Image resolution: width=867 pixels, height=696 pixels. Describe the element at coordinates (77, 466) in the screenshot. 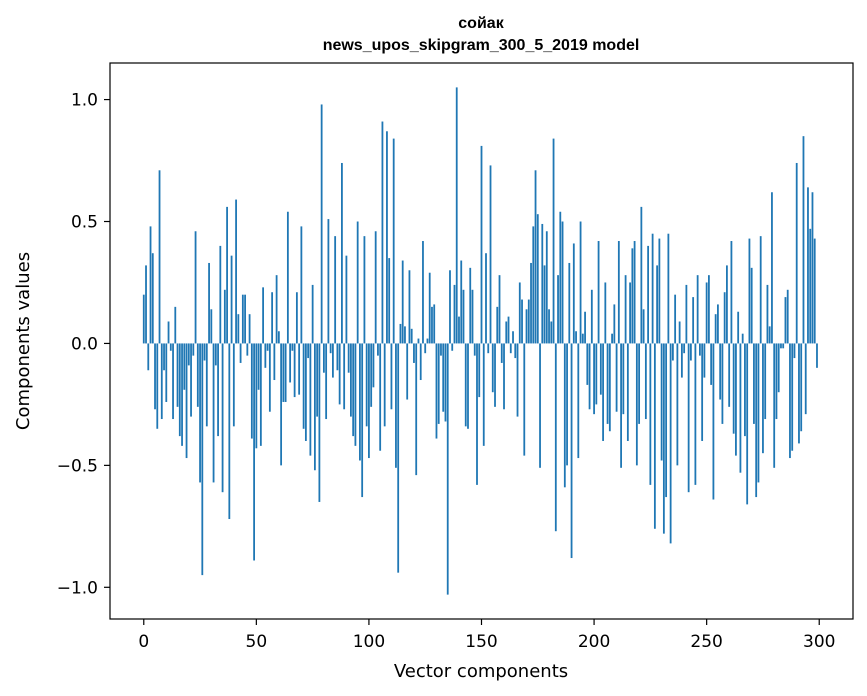

I see `y-tick-label: −0.5` at that location.